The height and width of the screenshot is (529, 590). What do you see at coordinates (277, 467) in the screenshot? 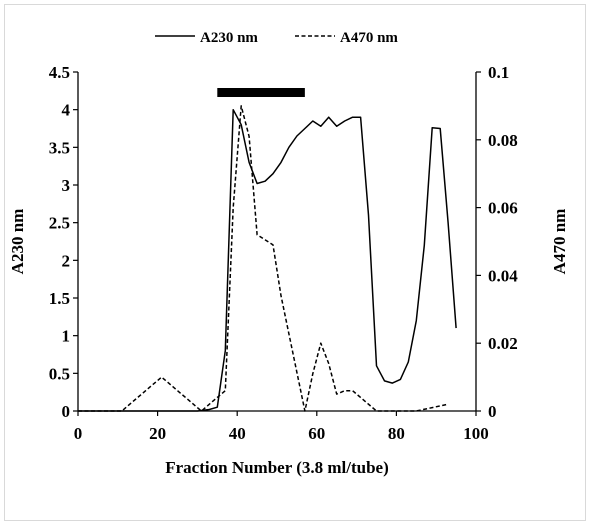
I see `x-axis-title: Fraction Number (3.8 ml/tube)` at bounding box center [277, 467].